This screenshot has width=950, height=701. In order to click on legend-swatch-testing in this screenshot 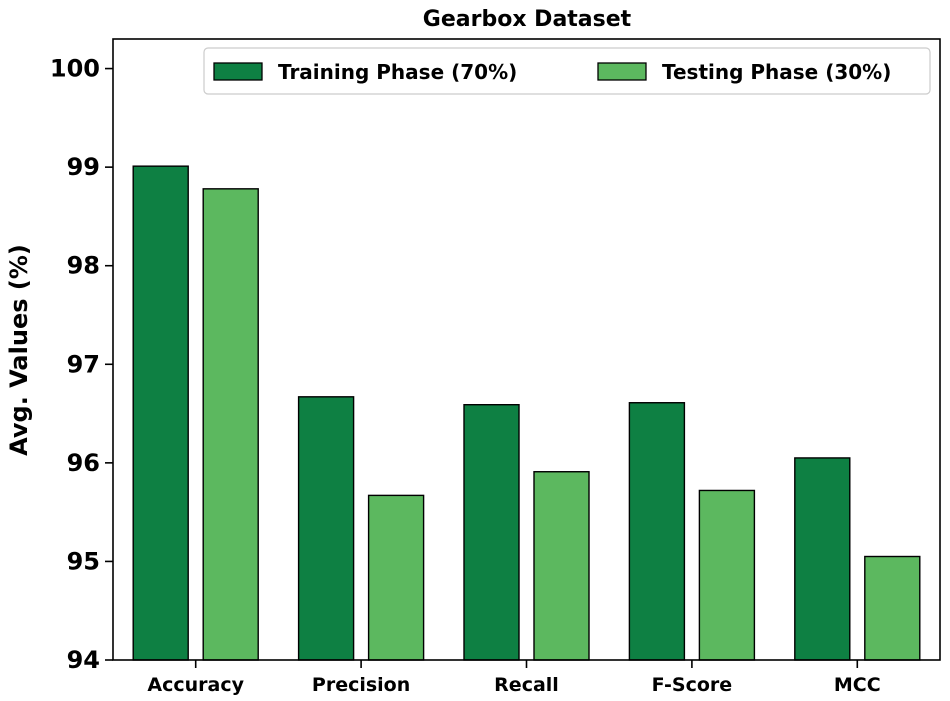, I will do `click(622, 71)`.